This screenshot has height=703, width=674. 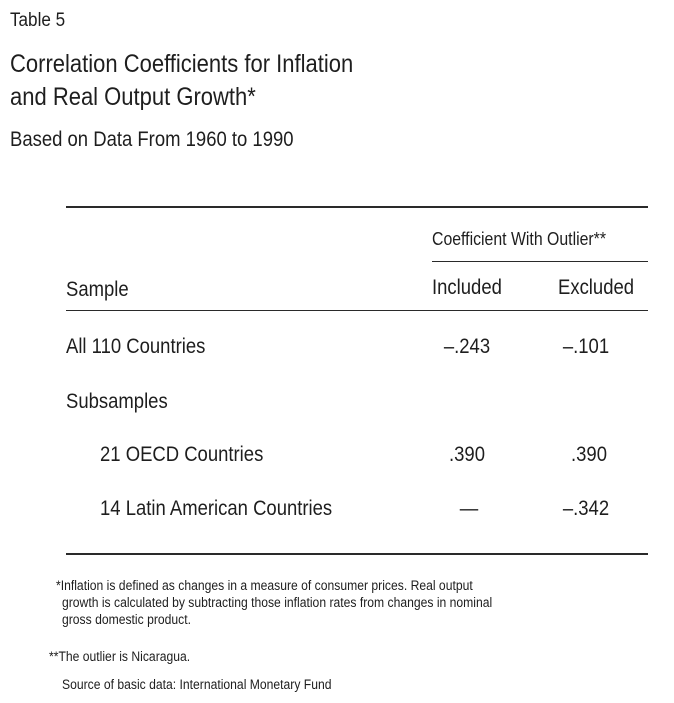 I want to click on row-label-latin-america: 14 Latin American Countries, so click(x=216, y=508).